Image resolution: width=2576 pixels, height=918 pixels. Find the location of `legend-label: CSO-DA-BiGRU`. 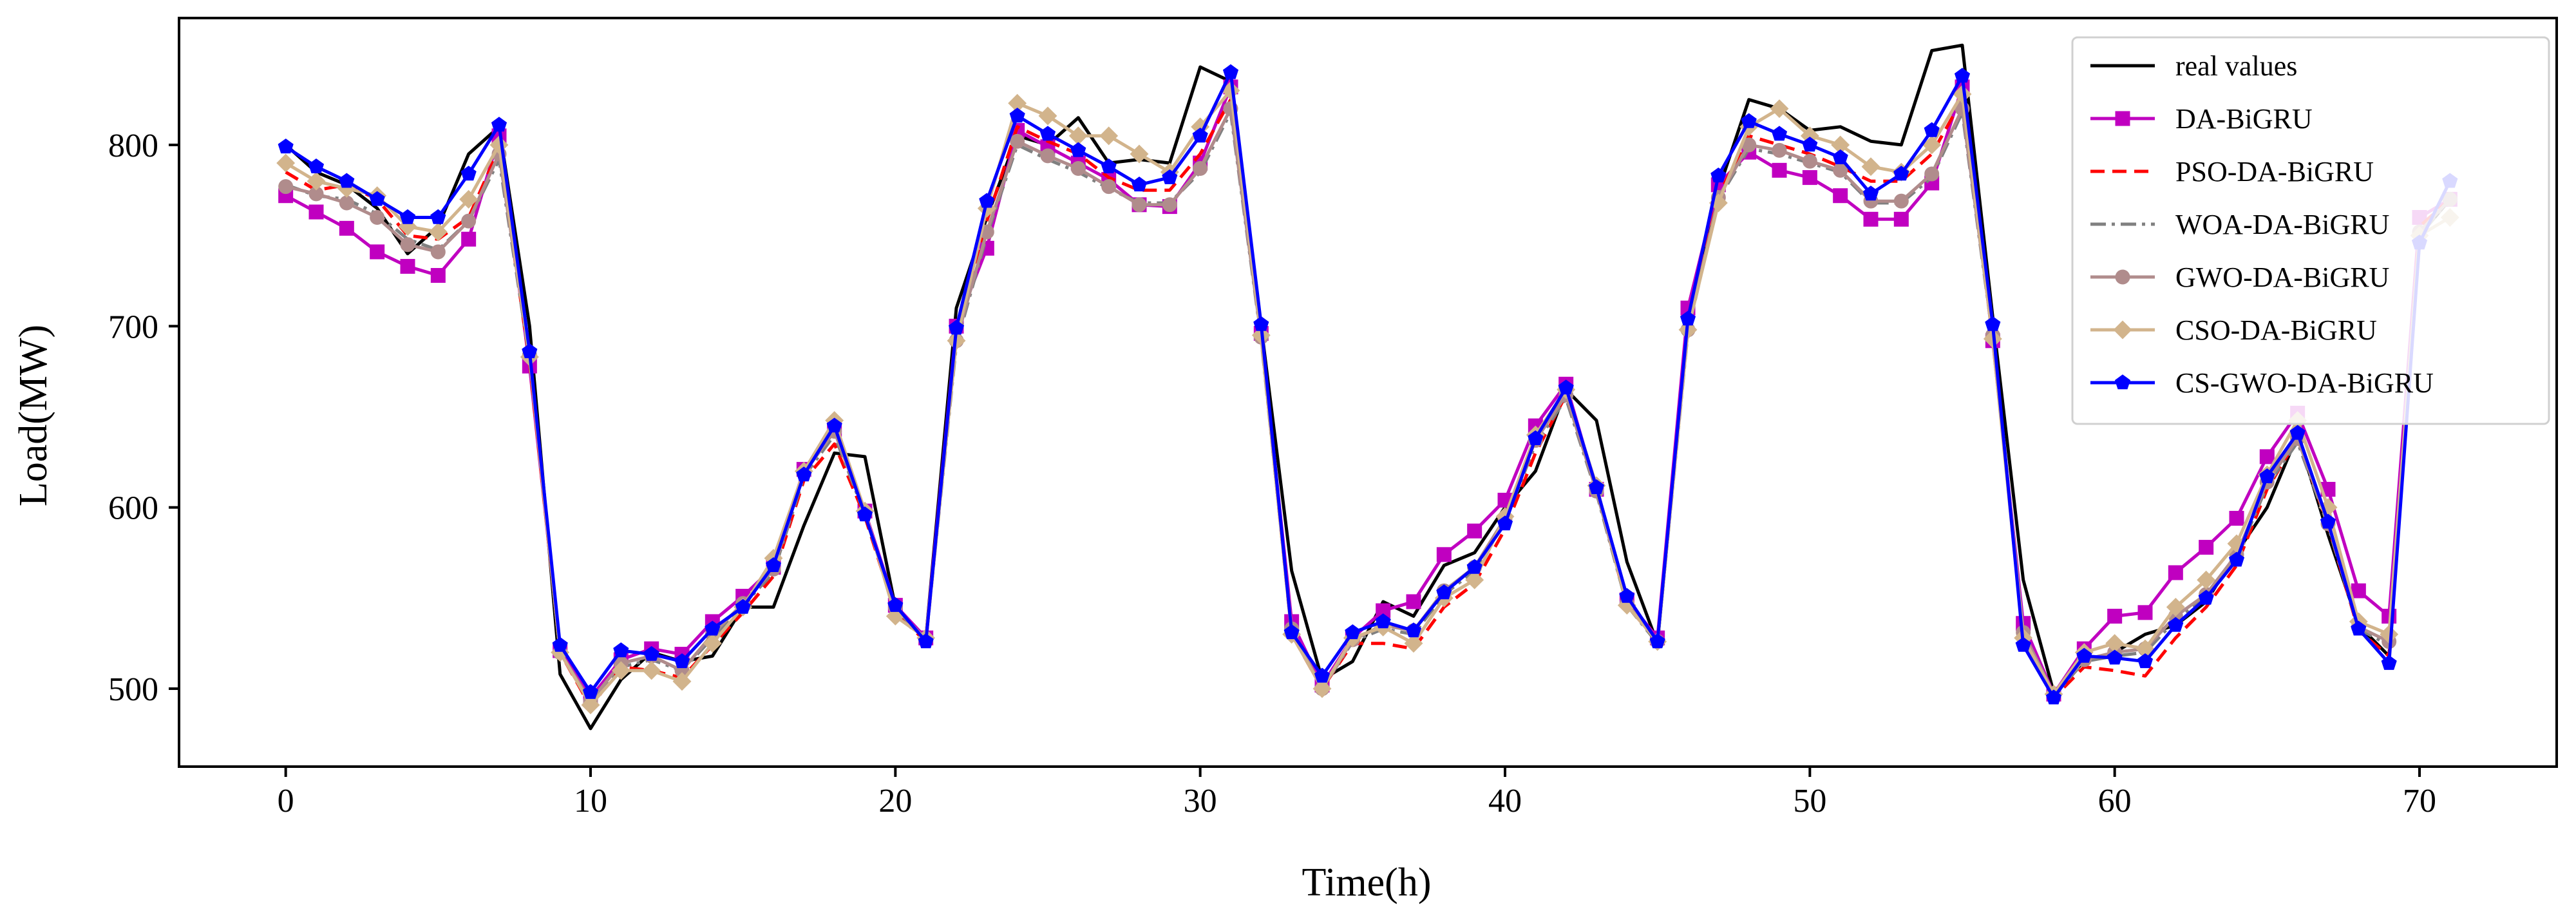

legend-label: CSO-DA-BiGRU is located at coordinates (2276, 330).